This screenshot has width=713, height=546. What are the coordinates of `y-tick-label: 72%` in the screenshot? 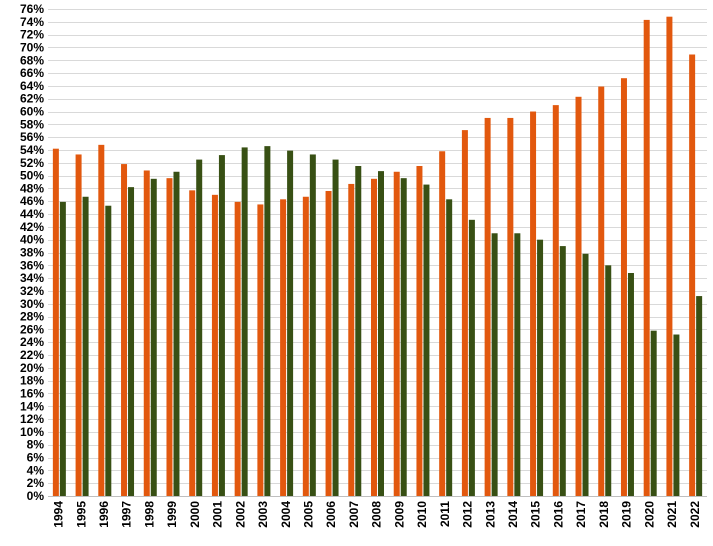 It's located at (32, 35).